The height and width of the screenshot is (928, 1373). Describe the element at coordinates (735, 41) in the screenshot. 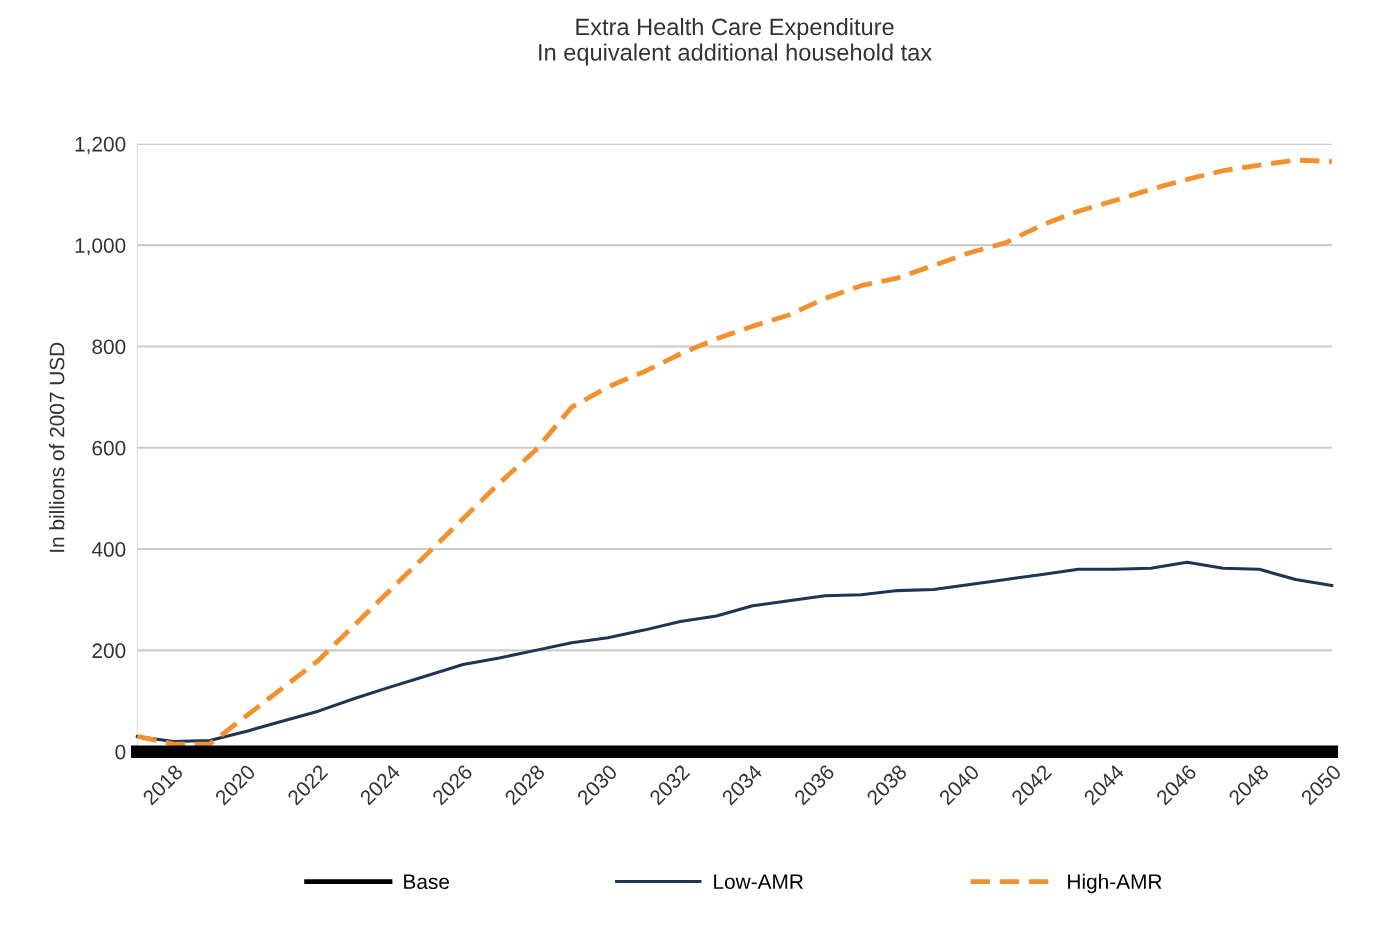

I see `chart-title: Extra Health Care Expenditure In equivalent additional household tax` at that location.